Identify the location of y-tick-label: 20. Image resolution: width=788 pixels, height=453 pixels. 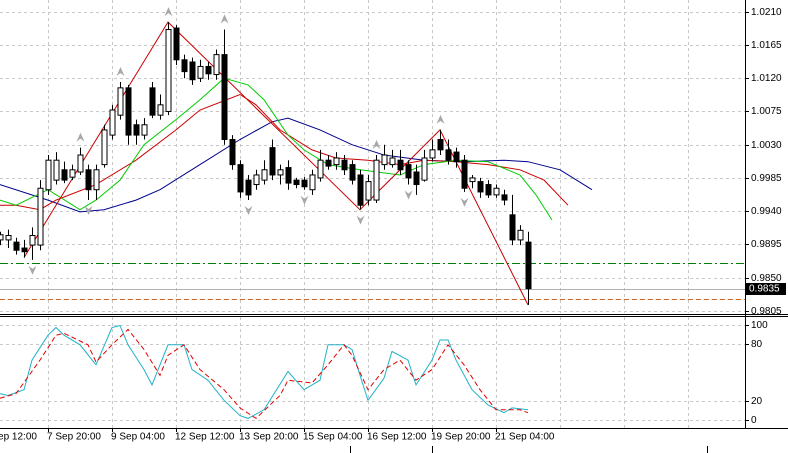
(757, 401).